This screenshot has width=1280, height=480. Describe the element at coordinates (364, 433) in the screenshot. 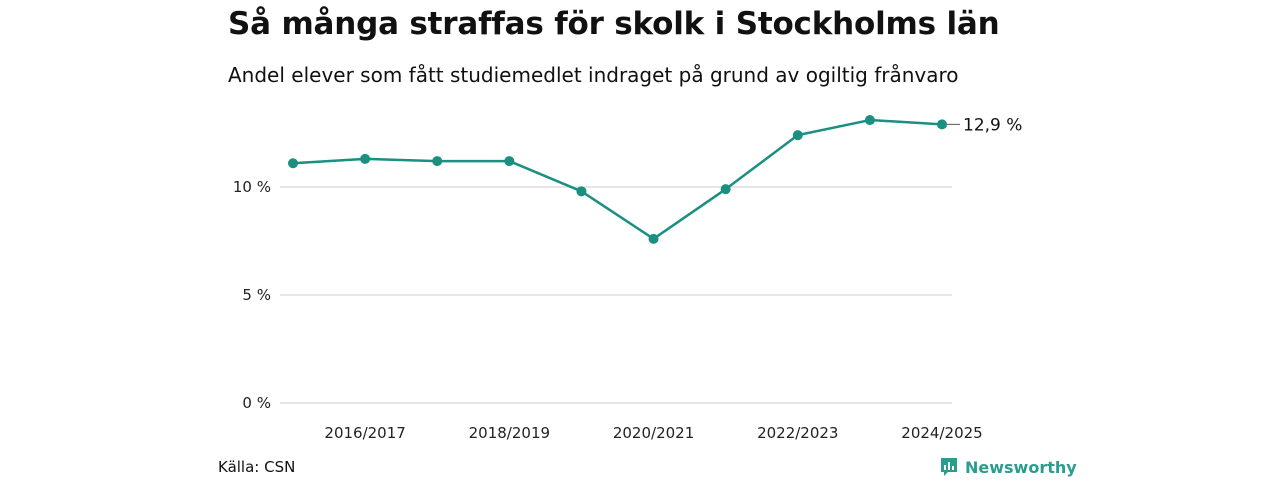

I see `x-tick-label: 2016/2017` at that location.